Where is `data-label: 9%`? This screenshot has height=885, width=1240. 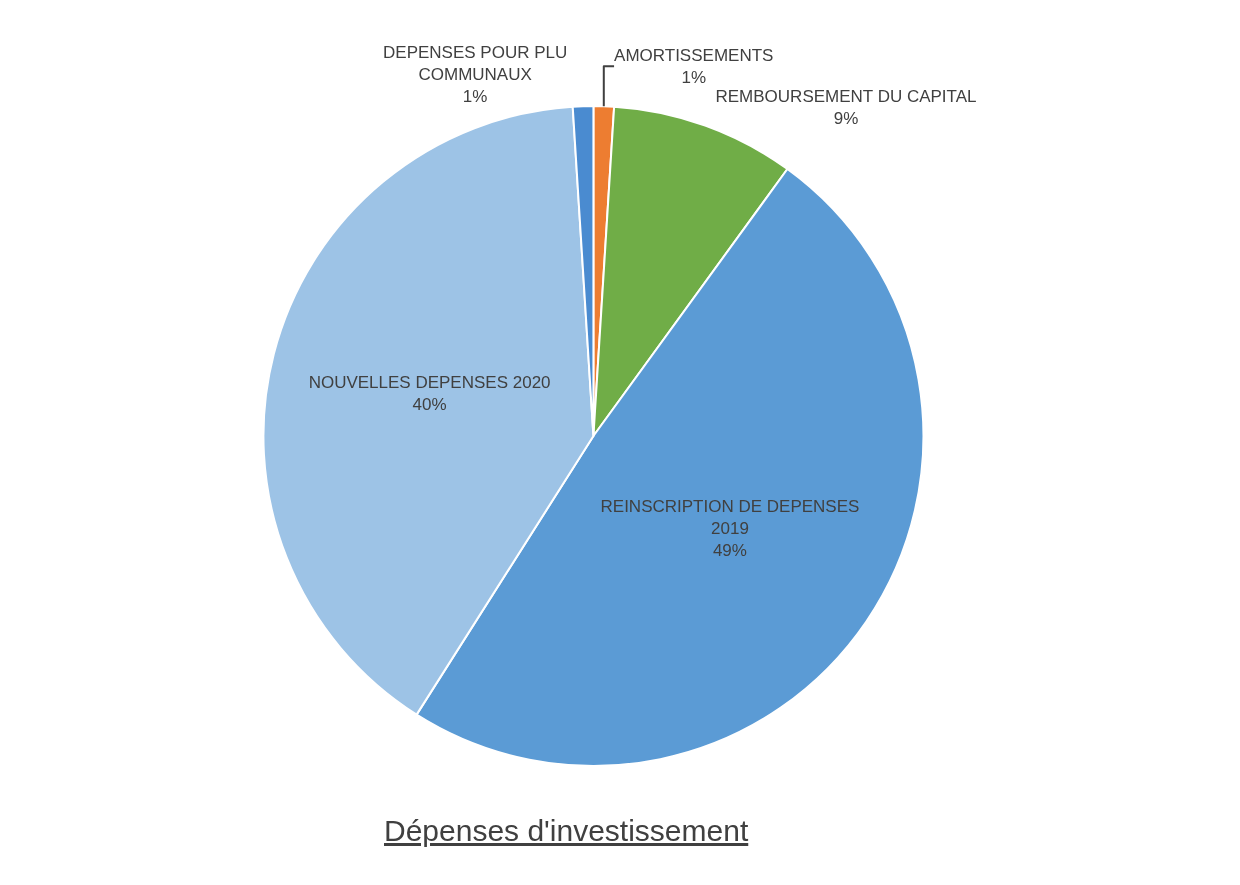 data-label: 9% is located at coordinates (846, 118).